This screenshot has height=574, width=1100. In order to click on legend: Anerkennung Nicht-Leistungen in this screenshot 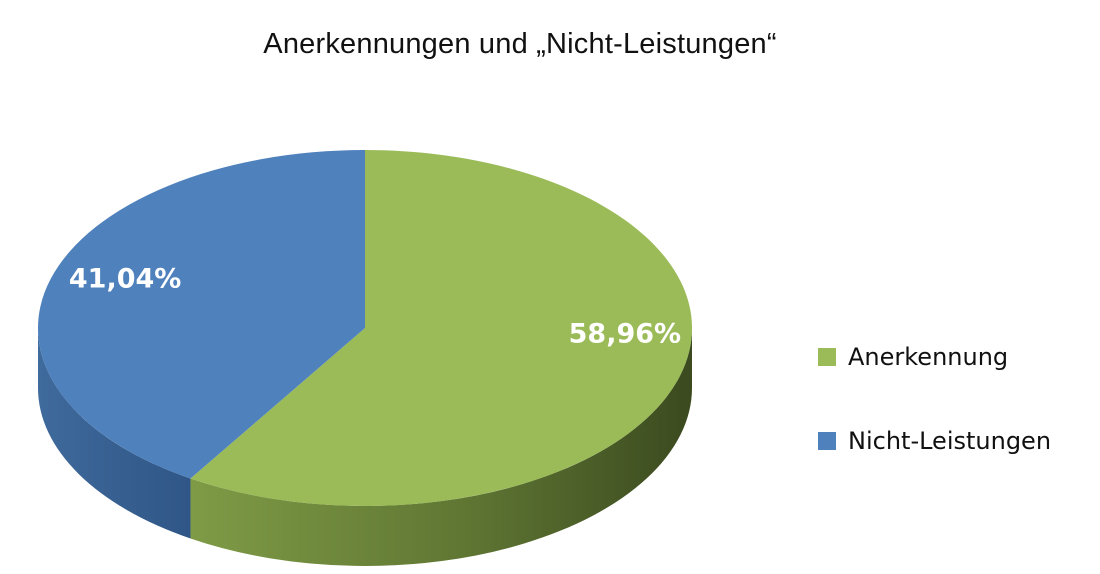, I will do `click(934, 422)`.